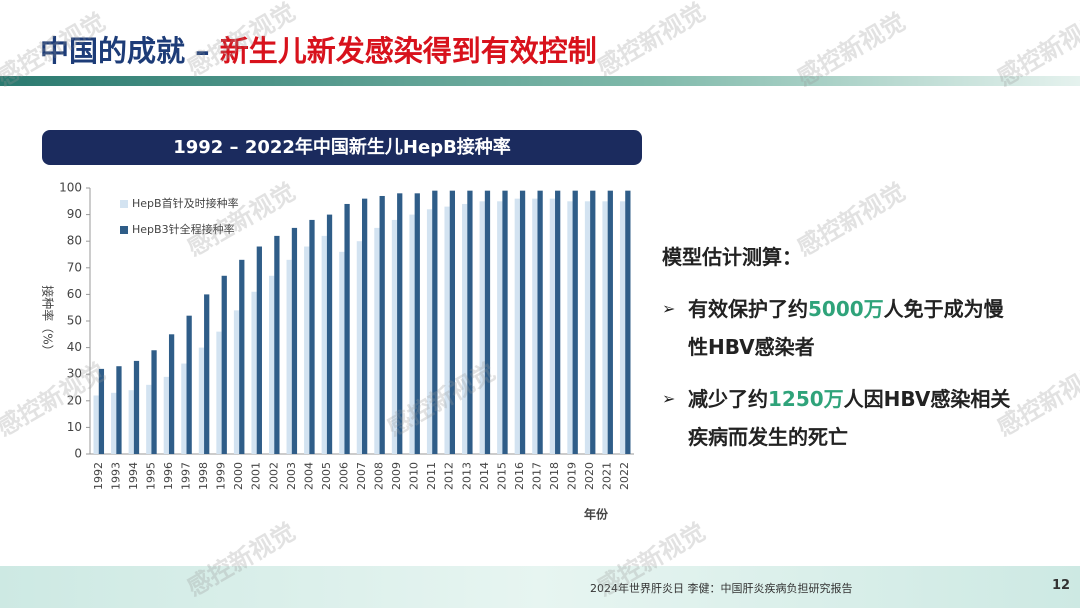 This screenshot has width=1080, height=608. I want to click on x-tick-label: 2019, so click(572, 476).